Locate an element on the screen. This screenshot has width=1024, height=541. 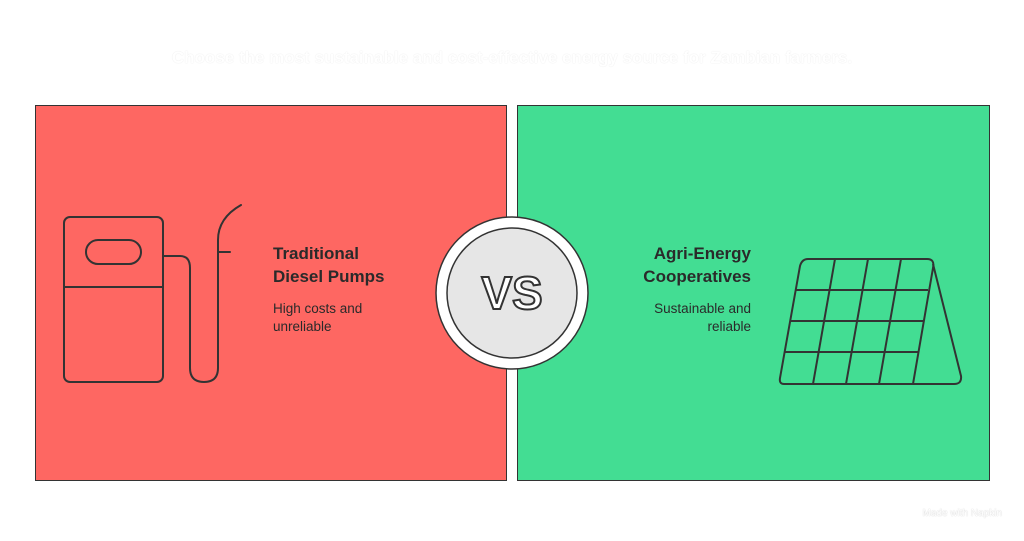
right-heading-line2: Cooperatives is located at coordinates (697, 276).